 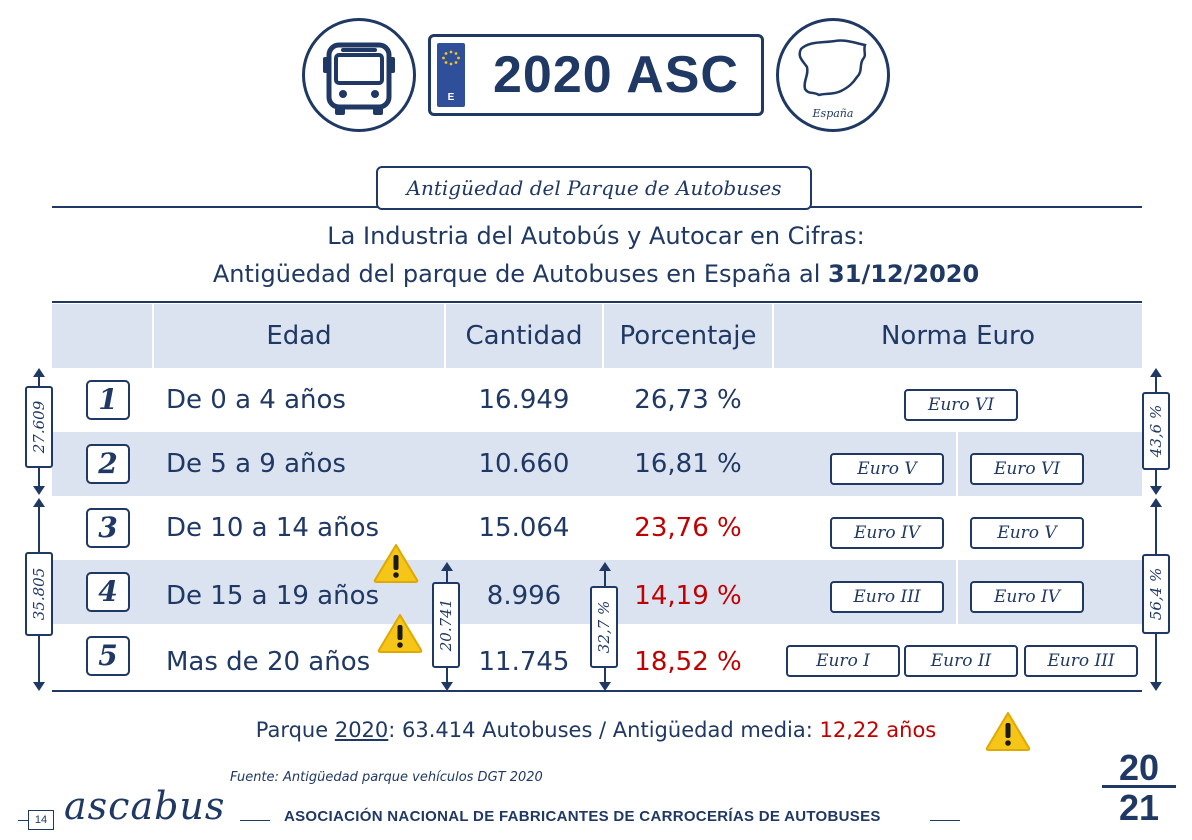 What do you see at coordinates (616, 75) in the screenshot?
I see `plate-text: 2020 ASC` at bounding box center [616, 75].